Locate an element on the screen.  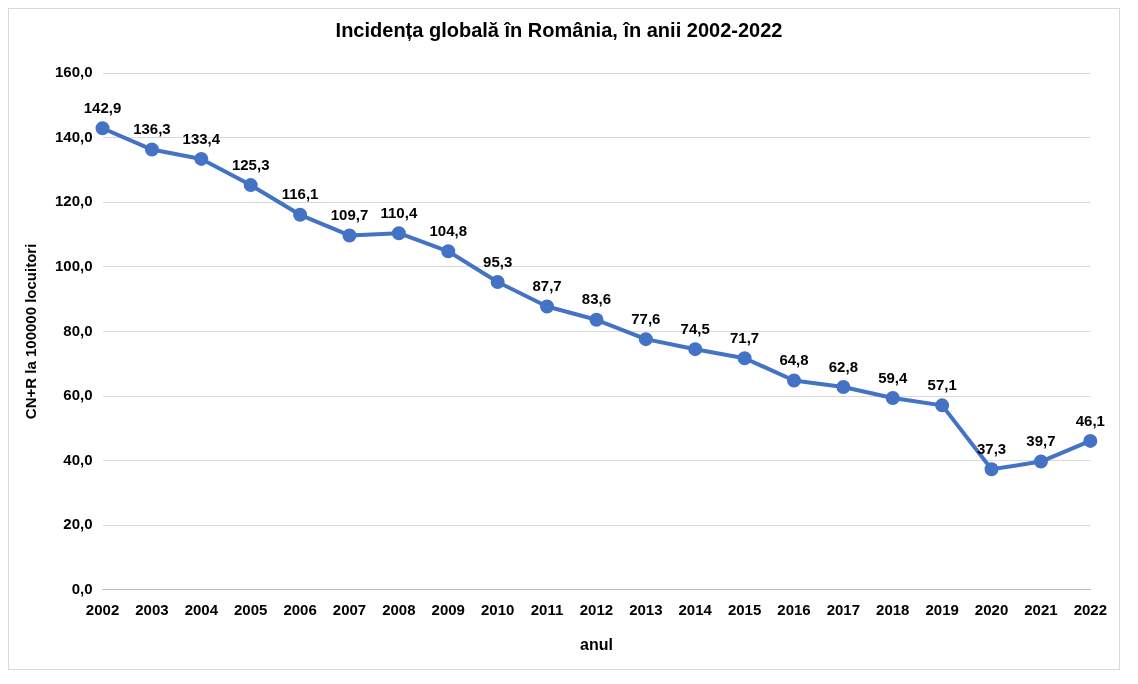
x-tick-label: 2015 is located at coordinates (744, 609).